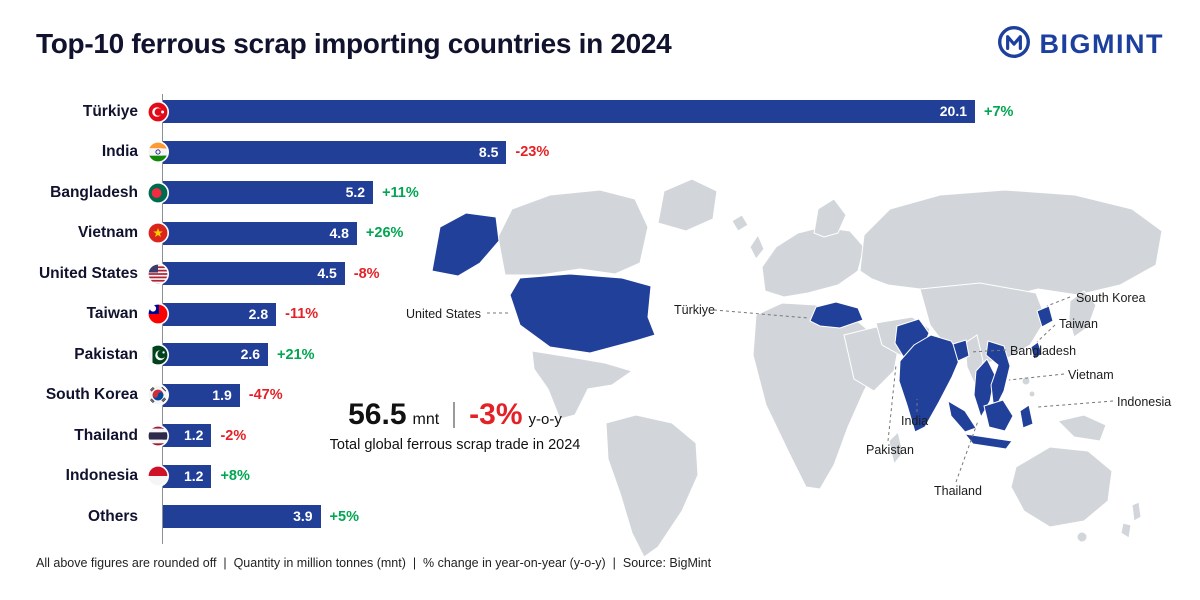 The width and height of the screenshot is (1200, 600). I want to click on flag-south-korea-icon, so click(158, 395).